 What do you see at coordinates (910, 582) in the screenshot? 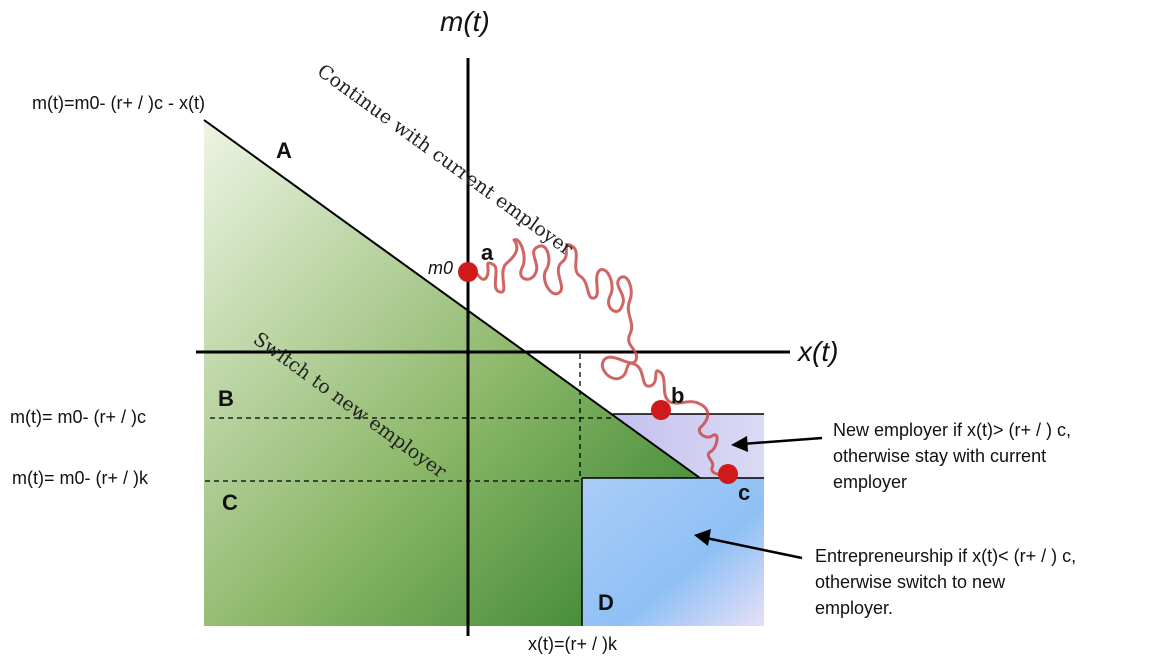
I see `entrepreneurship-note-line-2: otherwise switch to new` at bounding box center [910, 582].